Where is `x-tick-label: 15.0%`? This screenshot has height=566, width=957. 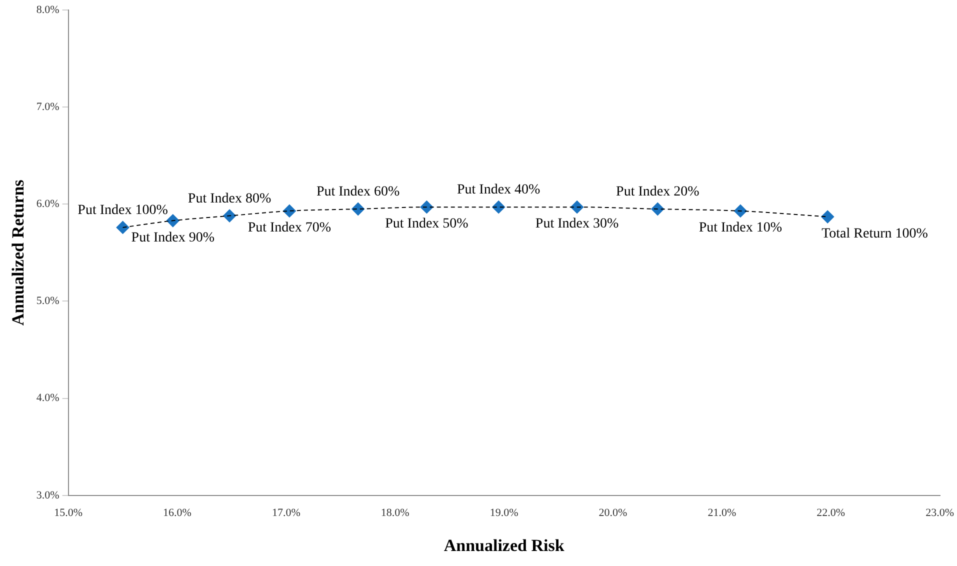 x-tick-label: 15.0% is located at coordinates (68, 512).